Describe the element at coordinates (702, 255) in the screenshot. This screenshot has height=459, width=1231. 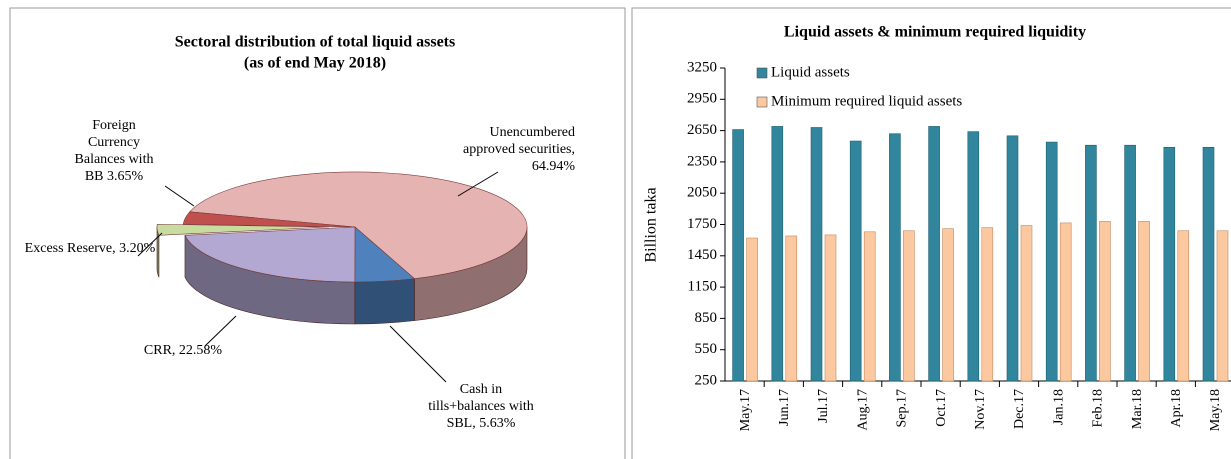
I see `y-tick-label: 1450` at that location.